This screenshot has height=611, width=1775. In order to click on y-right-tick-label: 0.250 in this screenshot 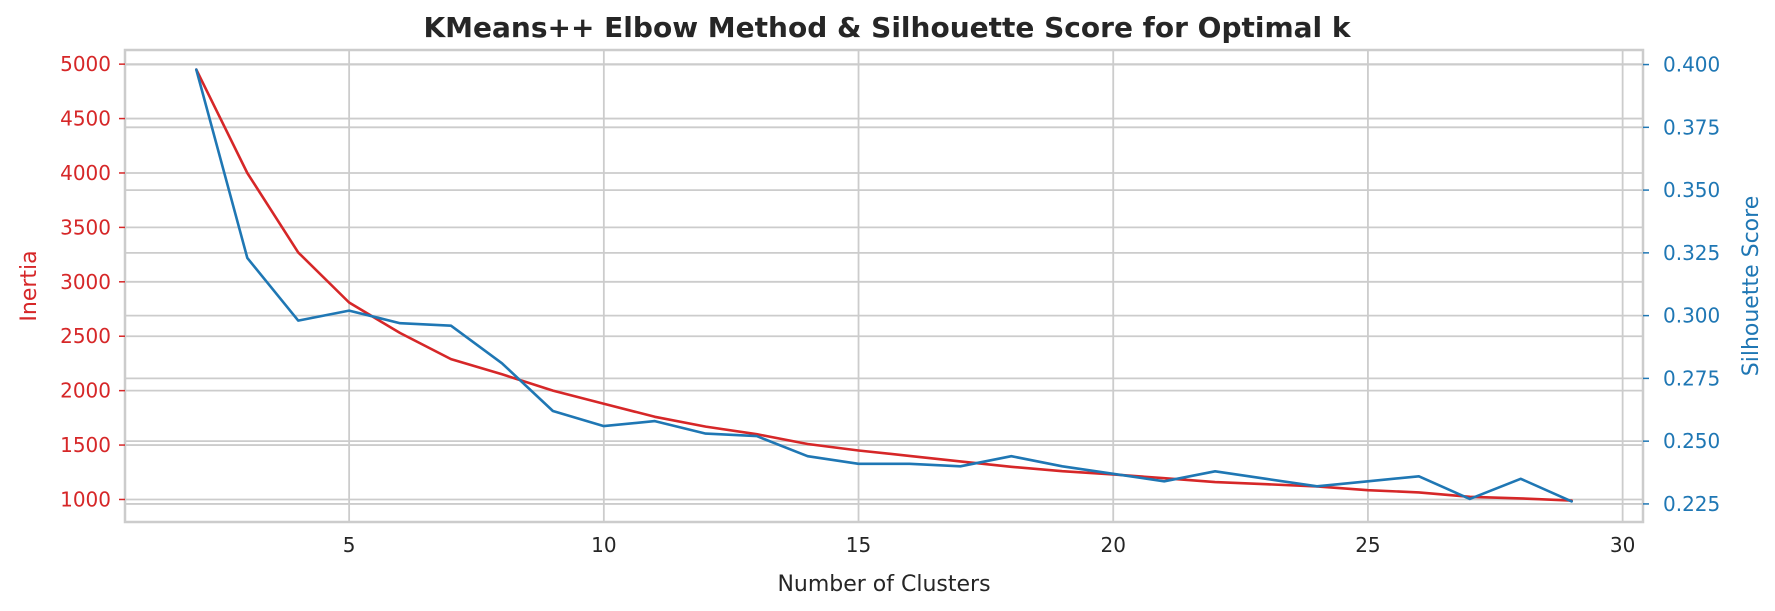, I will do `click(1691, 441)`.